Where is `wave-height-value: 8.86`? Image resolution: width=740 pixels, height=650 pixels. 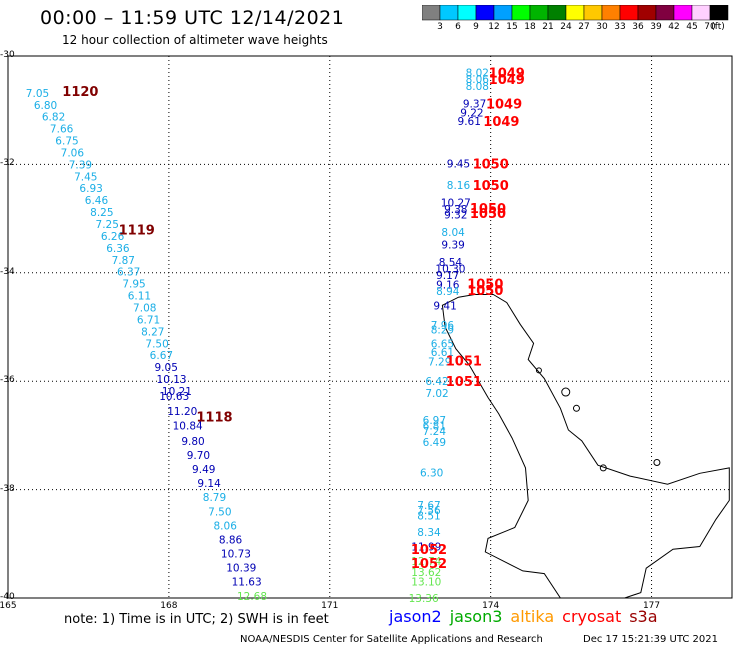 wave-height-value: 8.86 is located at coordinates (231, 540).